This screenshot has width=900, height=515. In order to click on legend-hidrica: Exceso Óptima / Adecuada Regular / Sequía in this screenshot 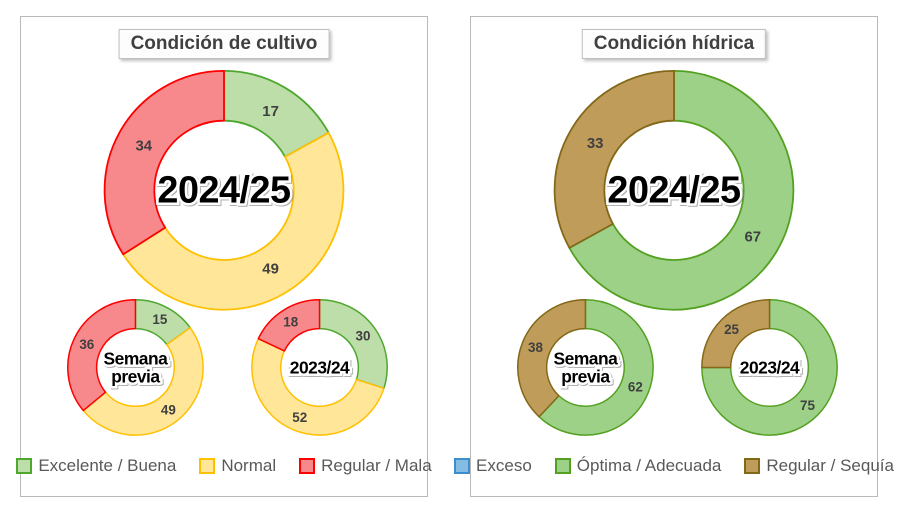, I will do `click(674, 466)`.